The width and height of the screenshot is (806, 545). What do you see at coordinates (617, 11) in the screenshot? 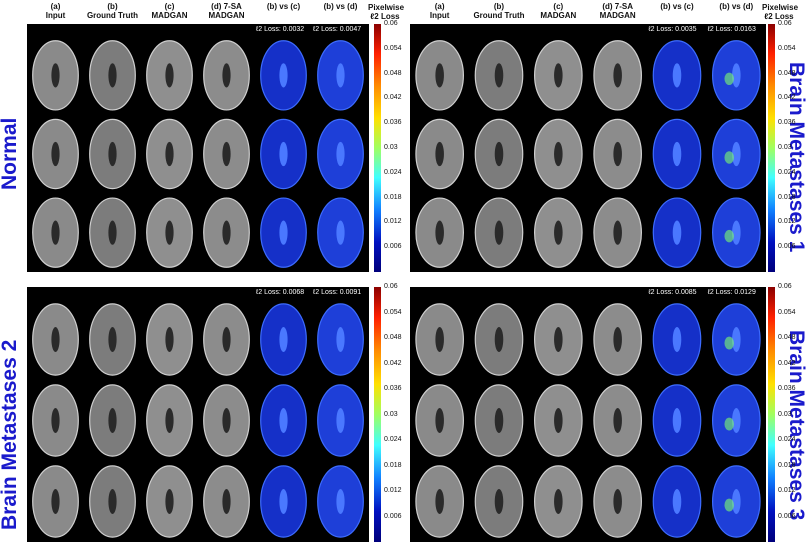
I see `column-header: (d) 7-SA MADGAN` at bounding box center [617, 11].